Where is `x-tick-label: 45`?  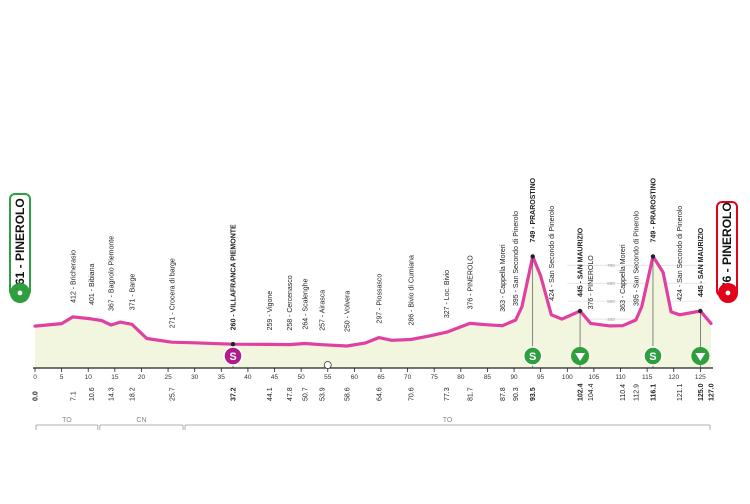
x-tick-label: 45 is located at coordinates (275, 377).